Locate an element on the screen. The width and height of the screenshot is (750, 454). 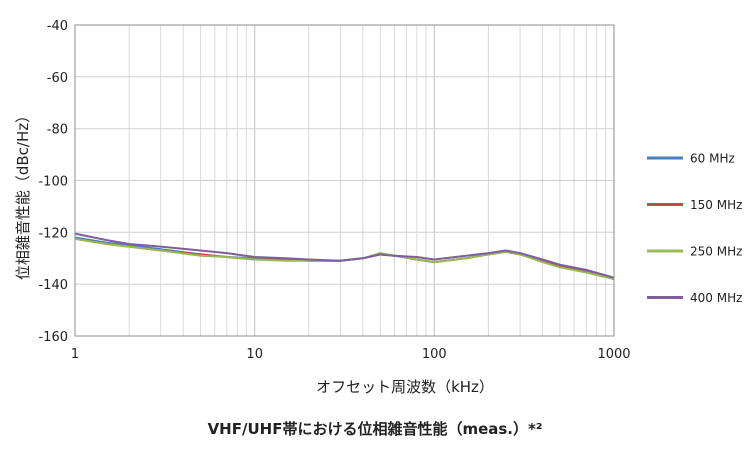
x-tick-label: 100 is located at coordinates (434, 354).